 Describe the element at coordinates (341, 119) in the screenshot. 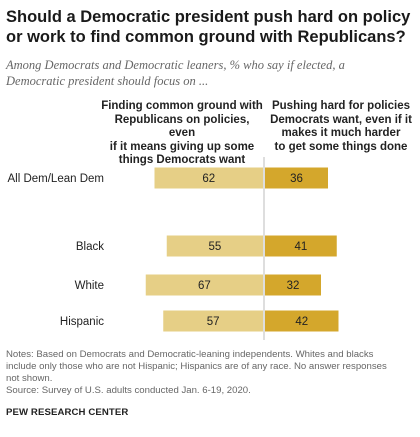

I see `column-header-line: Democrats want, even if it` at that location.